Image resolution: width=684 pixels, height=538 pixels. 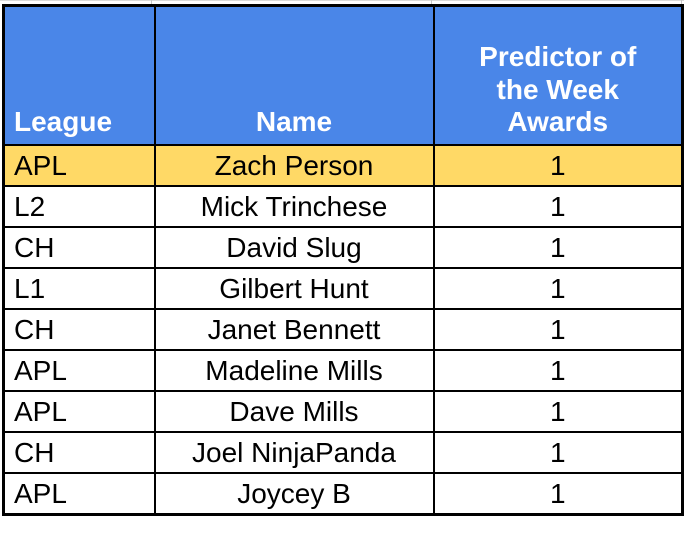 I want to click on table-row: CH Joel NinjaPanda 1, so click(x=343, y=452).